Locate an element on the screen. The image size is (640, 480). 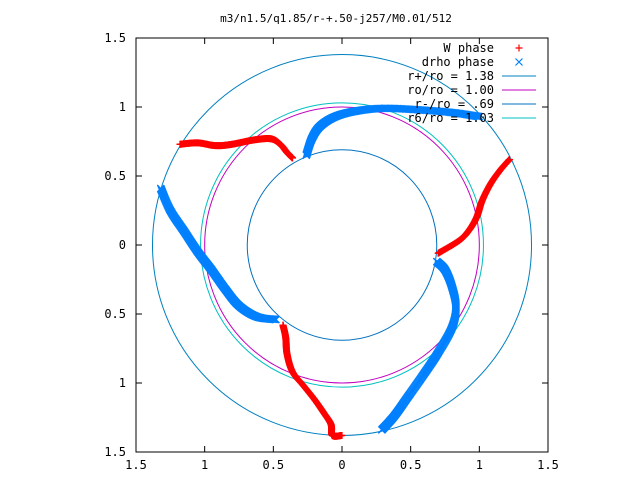
y-tick-label: 0 is located at coordinates (122, 245).